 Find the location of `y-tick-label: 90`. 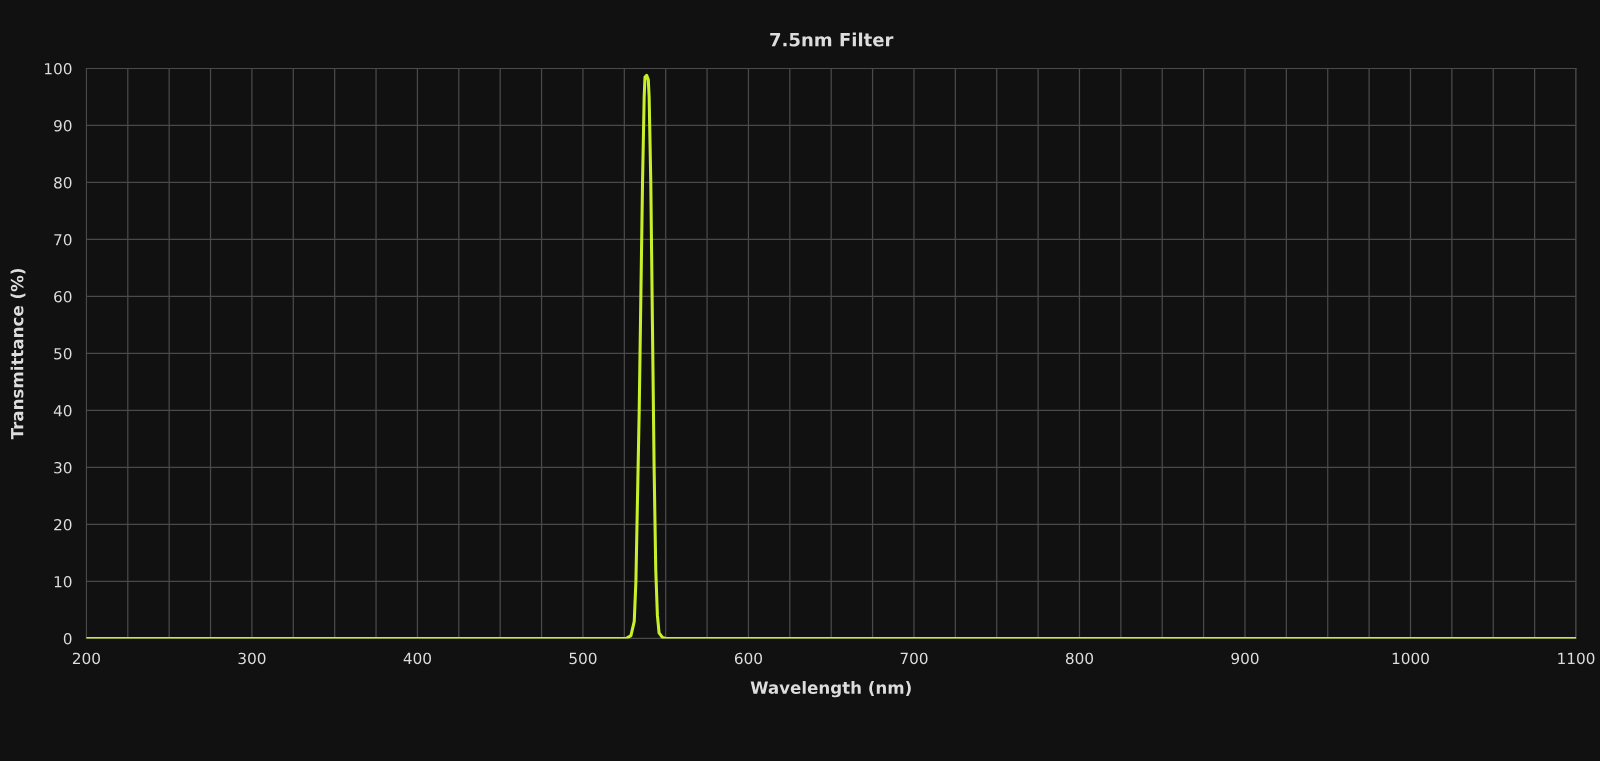

y-tick-label: 90 is located at coordinates (63, 125).